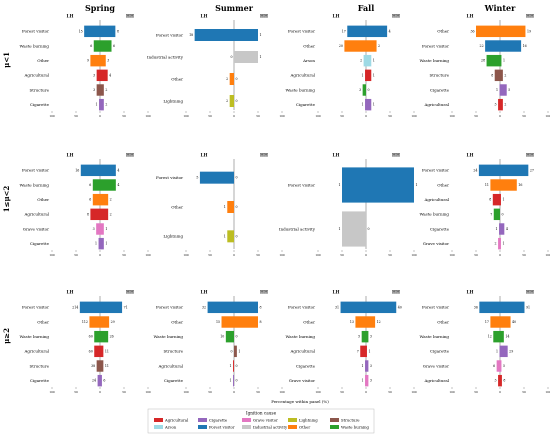 This screenshot has width=550, height=437. Describe the element at coordinates (507, 337) in the screenshot. I see `count-label-hh: 14` at that location.